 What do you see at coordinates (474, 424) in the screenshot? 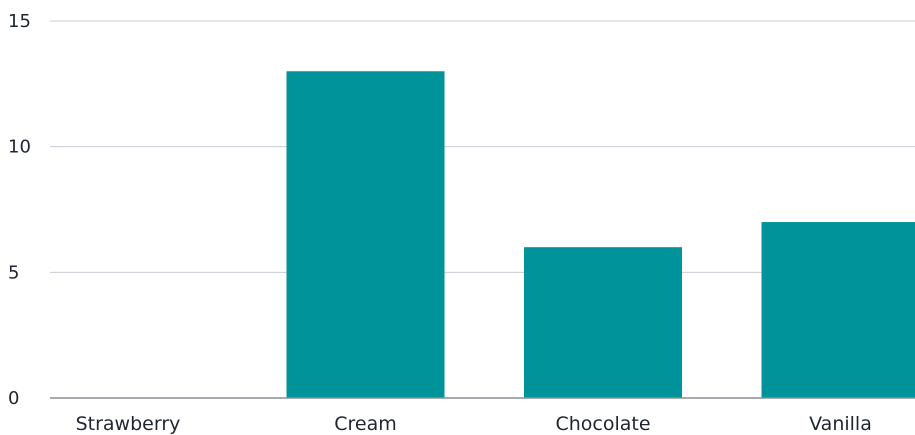
I see `x-axis-labels: Strawberry Cream Chocolate Vanilla` at bounding box center [474, 424].